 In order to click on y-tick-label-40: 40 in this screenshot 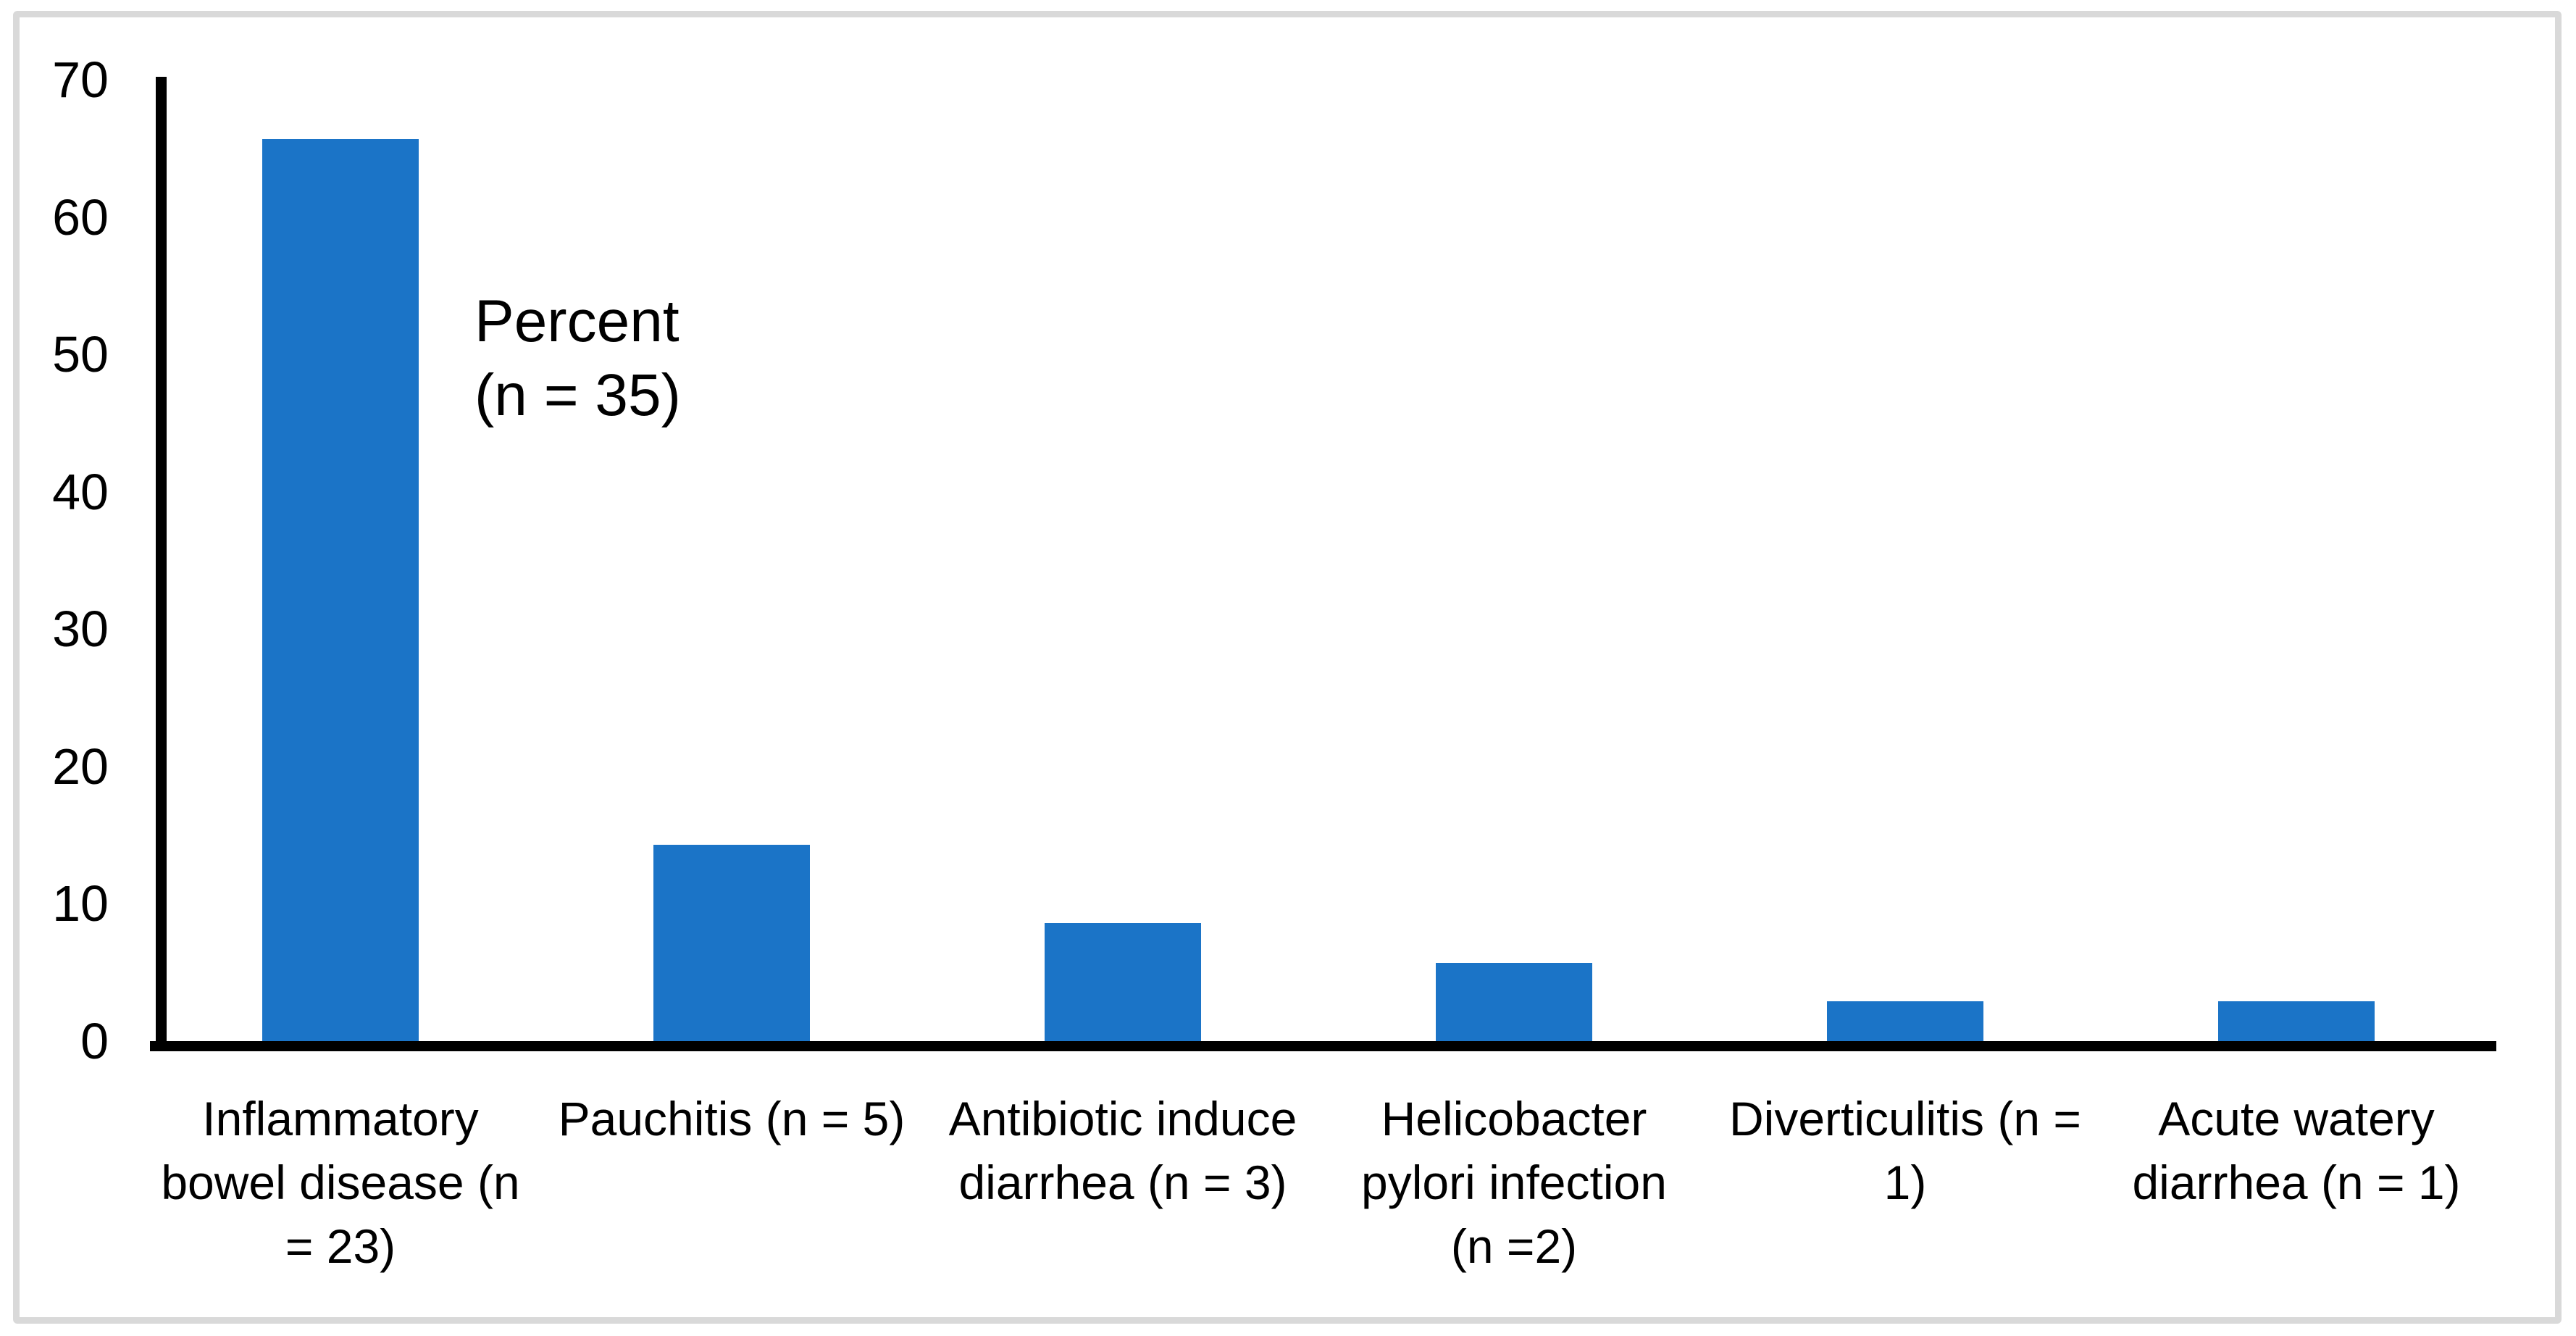, I will do `click(80, 491)`.